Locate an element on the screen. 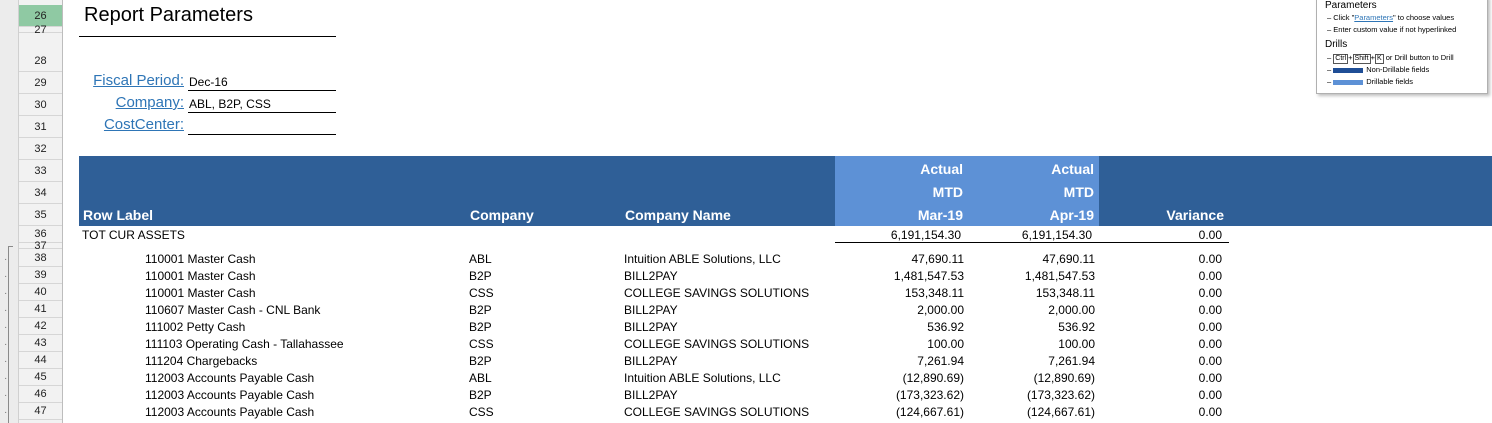 This screenshot has width=1492, height=423. row-number: 28 is located at coordinates (40, 61).